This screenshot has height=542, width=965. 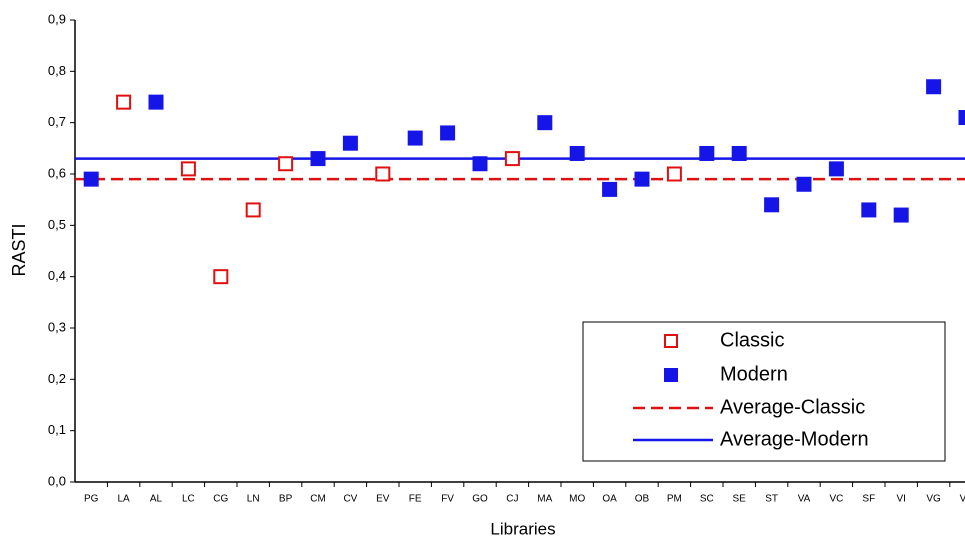 I want to click on x-tick-label: LC, so click(x=188, y=499).